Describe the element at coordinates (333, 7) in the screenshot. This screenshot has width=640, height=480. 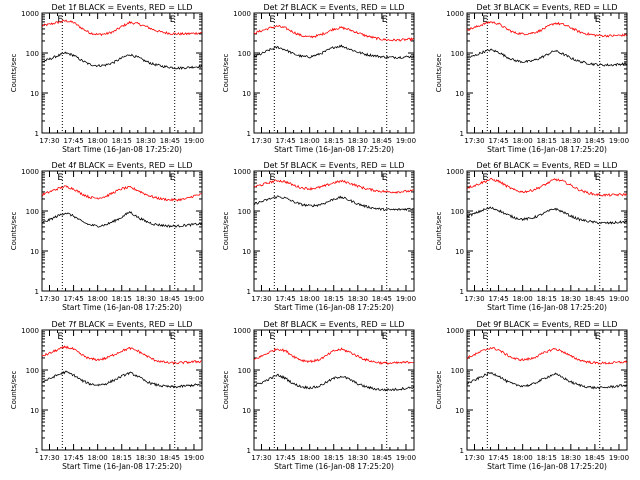
I see `panel-title: Det 2f BLACK = Events, RED = LLD` at that location.